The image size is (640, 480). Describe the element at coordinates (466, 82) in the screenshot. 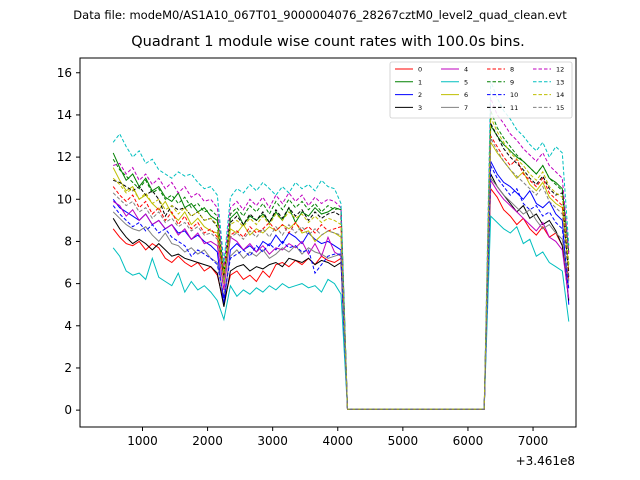

I see `legend-label-5: 5` at that location.